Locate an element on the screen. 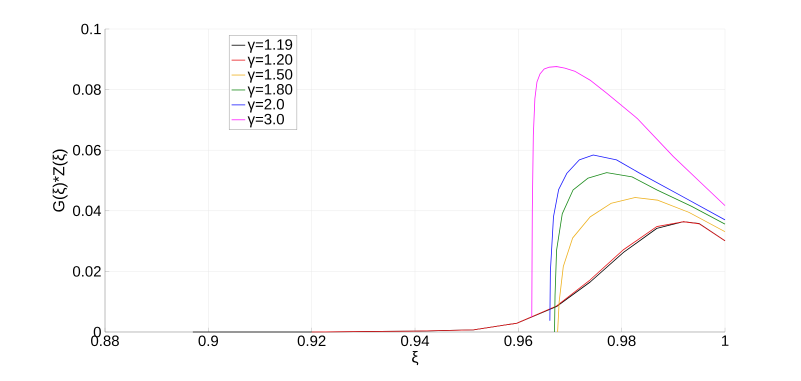 The width and height of the screenshot is (801, 381). x-tick-label: 0.88 is located at coordinates (105, 341).